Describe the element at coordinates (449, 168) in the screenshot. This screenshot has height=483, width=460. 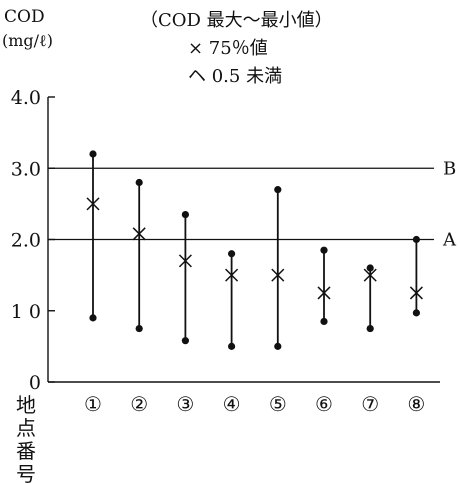
I see `reference-line-label-b: B` at that location.